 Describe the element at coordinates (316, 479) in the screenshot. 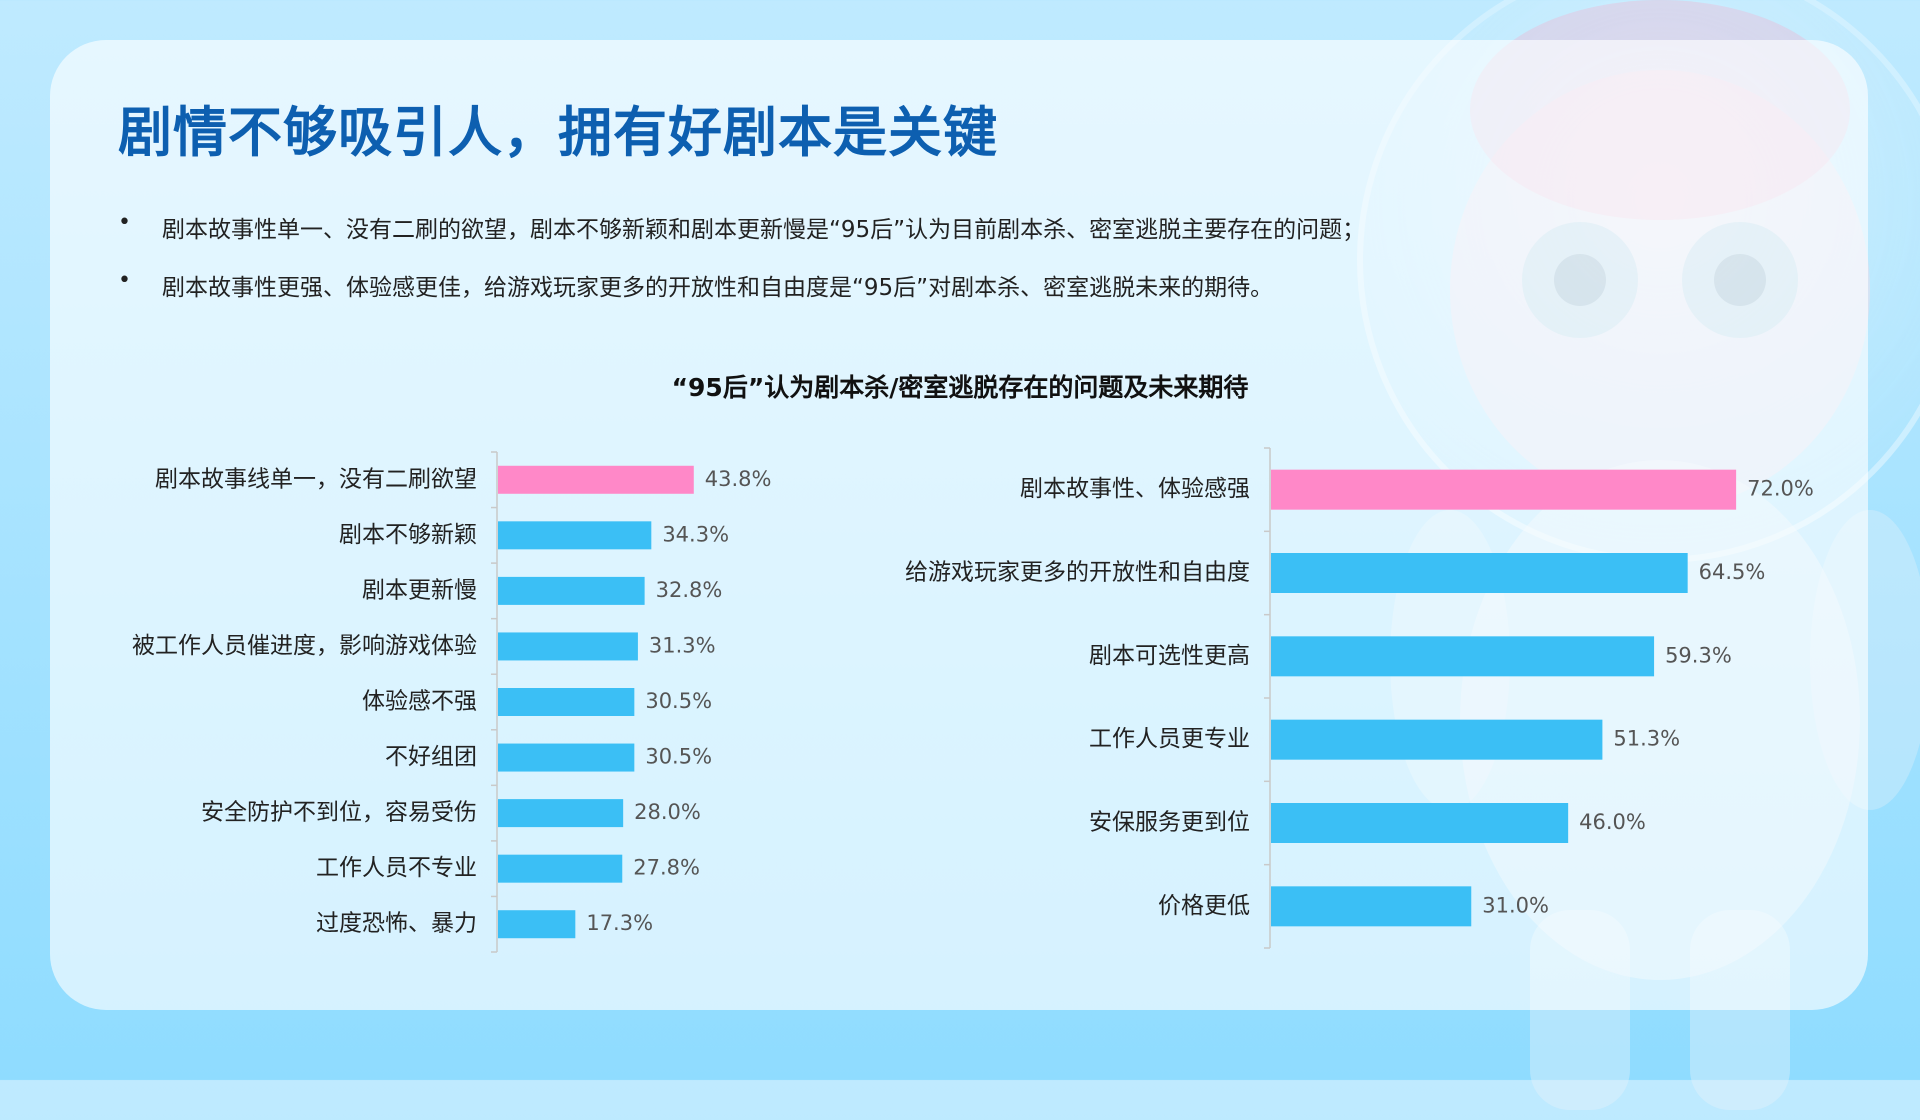

I see `category-label: 剧本故事线单一，没有二刷欲望` at that location.